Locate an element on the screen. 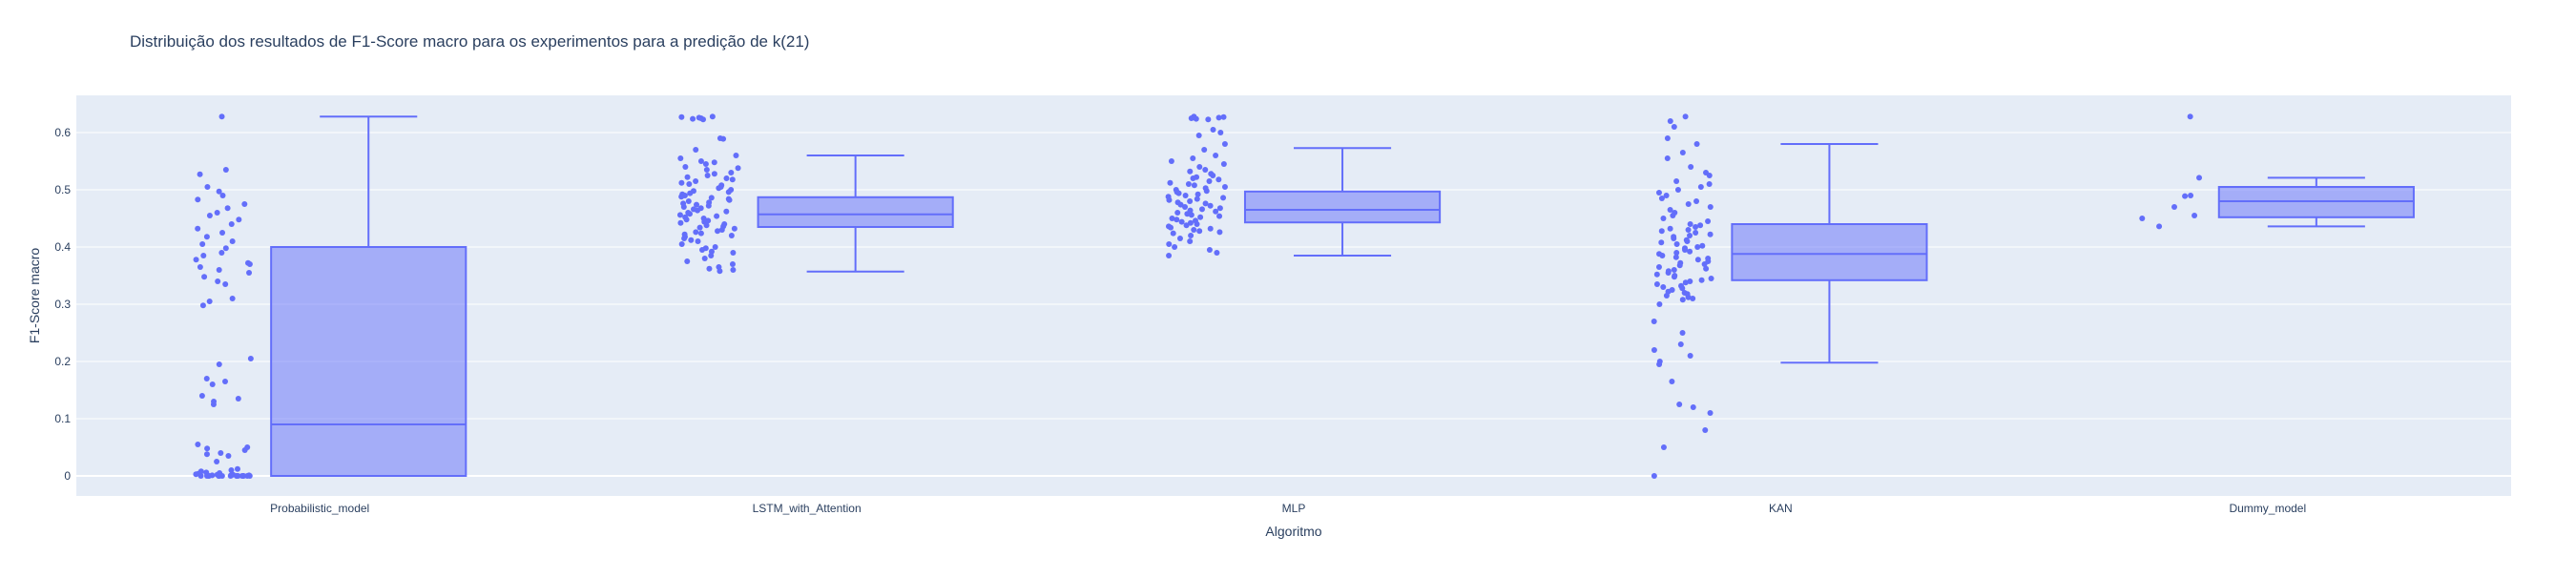 This screenshot has height=577, width=2576. y-tick-labels: 0 0.1 0.2 0.3 0.4 0.5 0.6 is located at coordinates (62, 304).